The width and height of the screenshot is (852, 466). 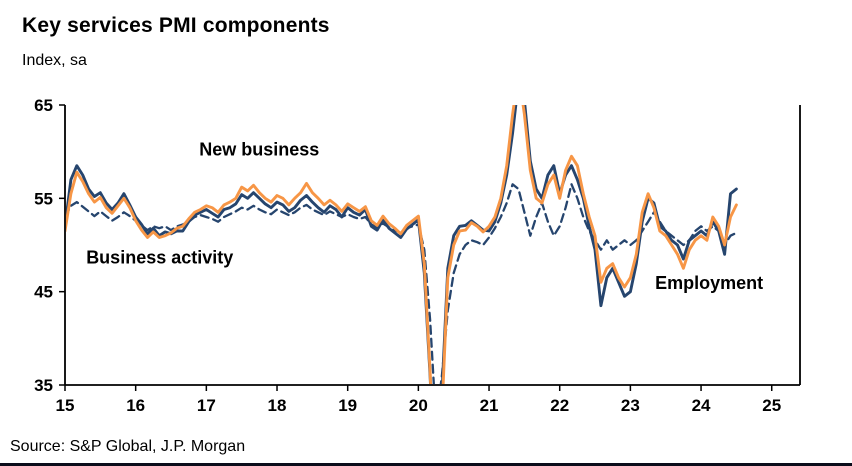 What do you see at coordinates (771, 405) in the screenshot?
I see `x-tick-label: 25` at bounding box center [771, 405].